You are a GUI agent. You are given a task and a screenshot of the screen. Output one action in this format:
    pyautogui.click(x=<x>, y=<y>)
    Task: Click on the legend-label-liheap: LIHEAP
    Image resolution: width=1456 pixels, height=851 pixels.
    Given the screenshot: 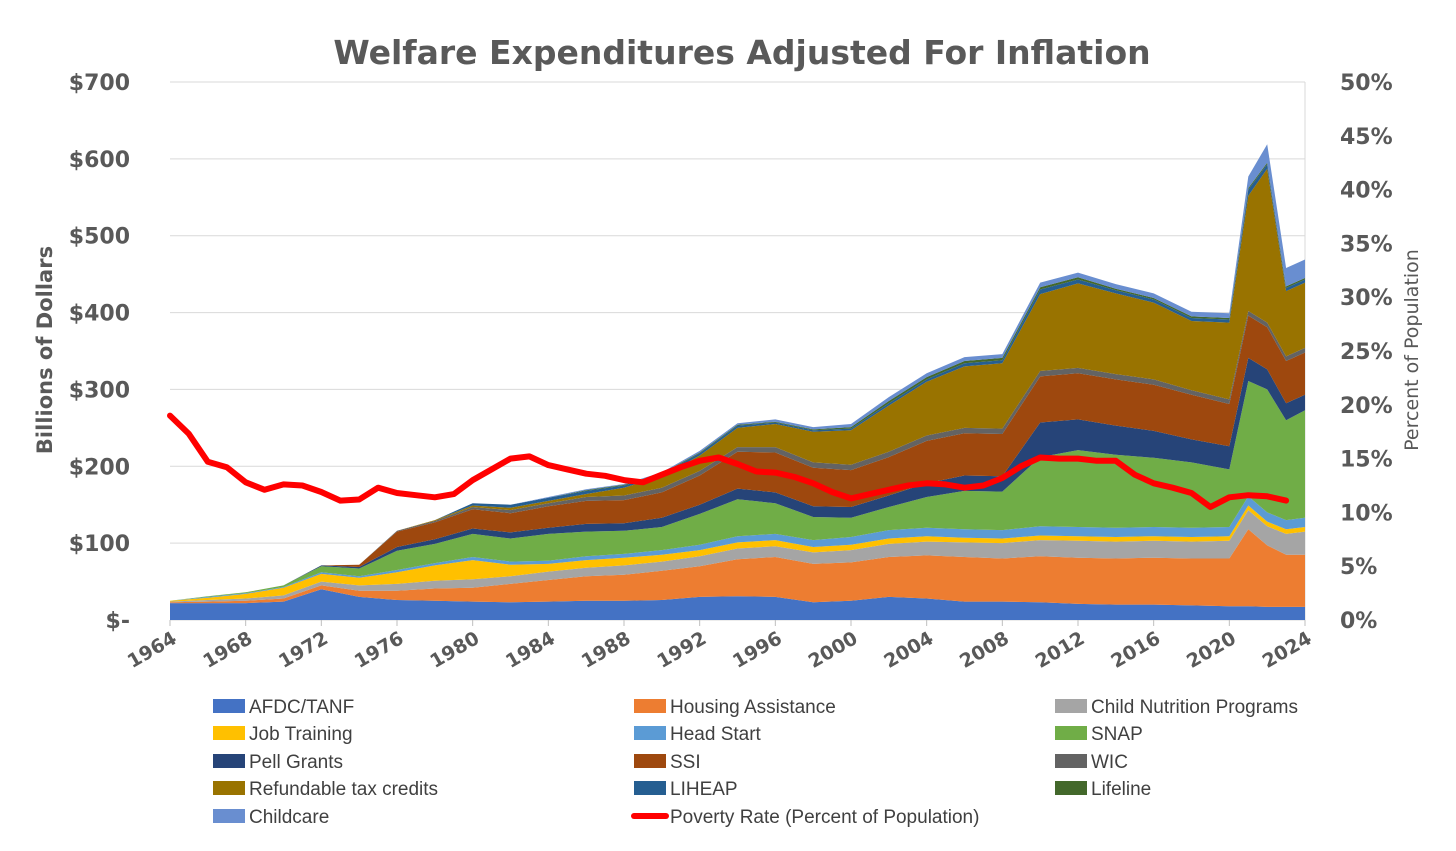 What is the action you would take?
    pyautogui.click(x=704, y=789)
    